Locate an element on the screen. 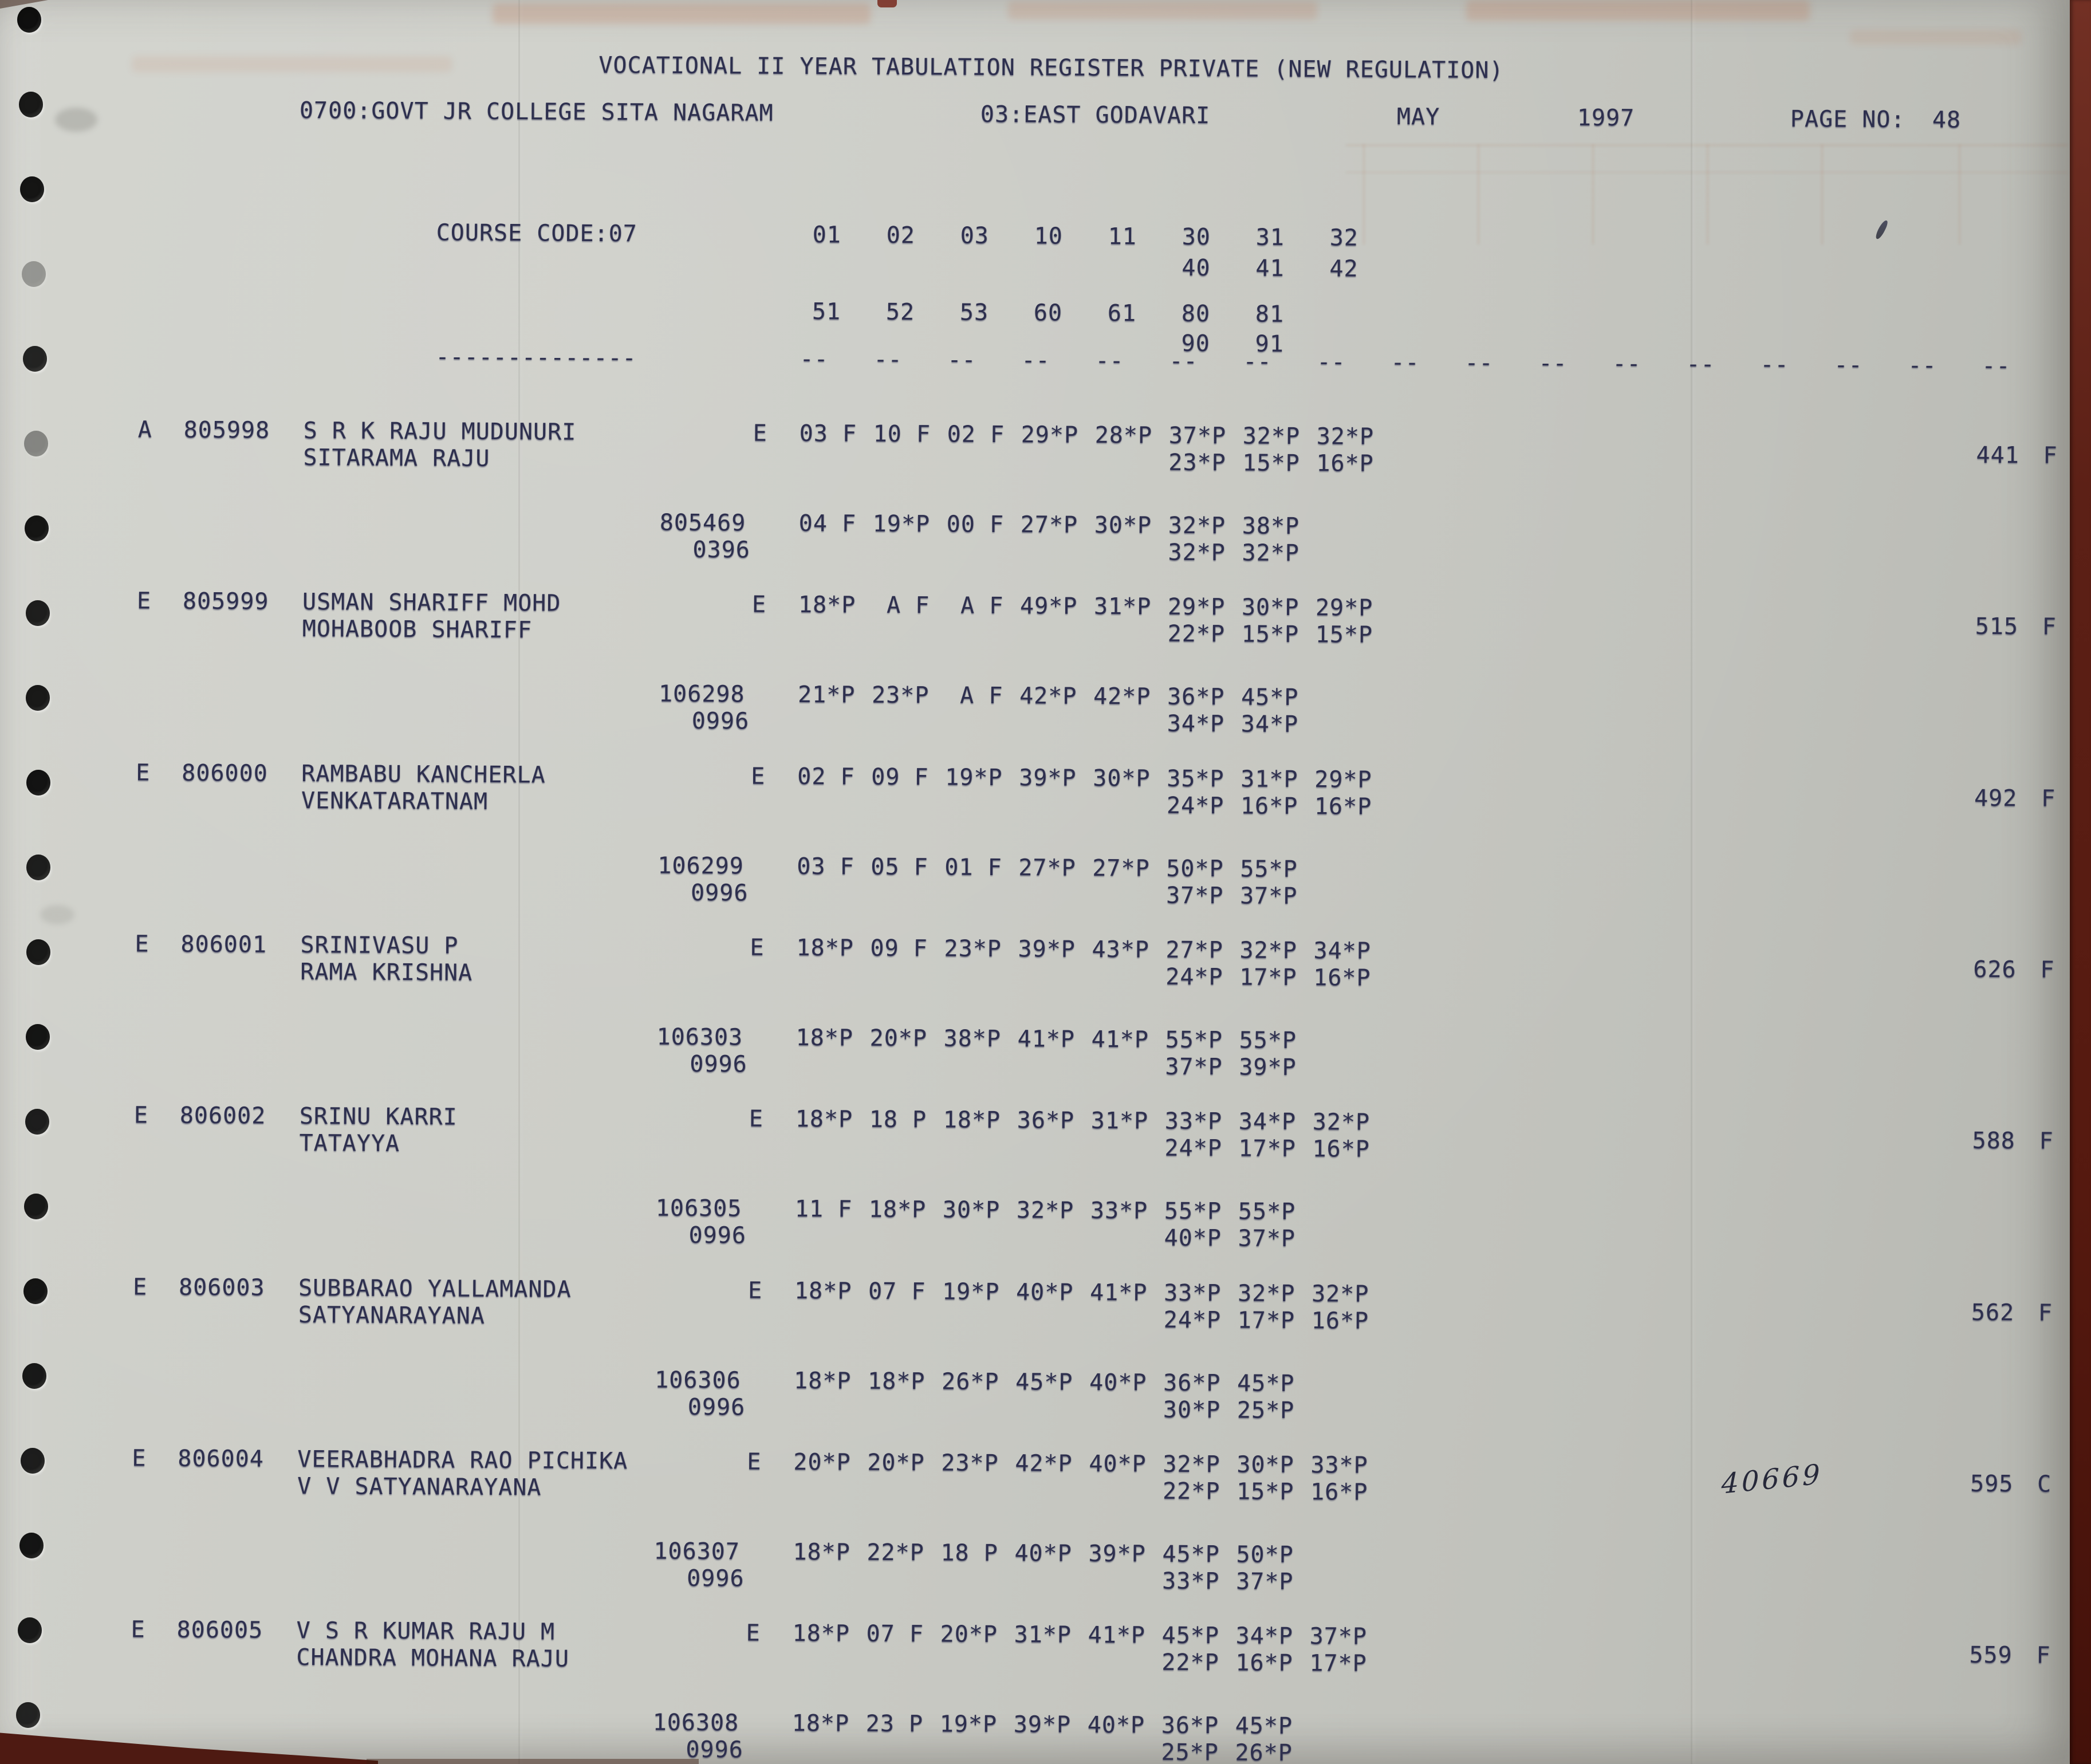  subject-code: 31 is located at coordinates (1270, 238).